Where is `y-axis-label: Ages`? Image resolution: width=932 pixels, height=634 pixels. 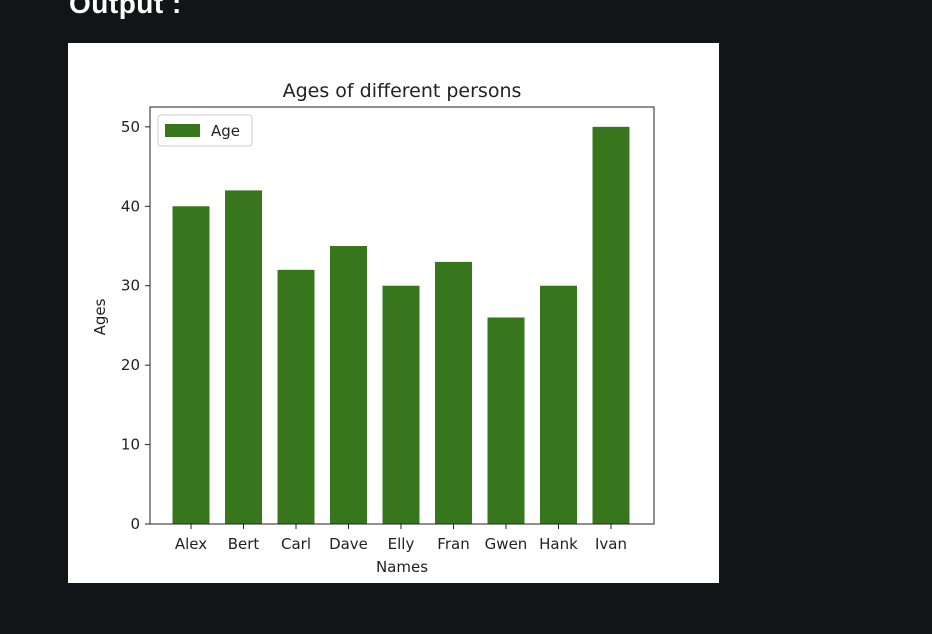 y-axis-label: Ages is located at coordinates (100, 316).